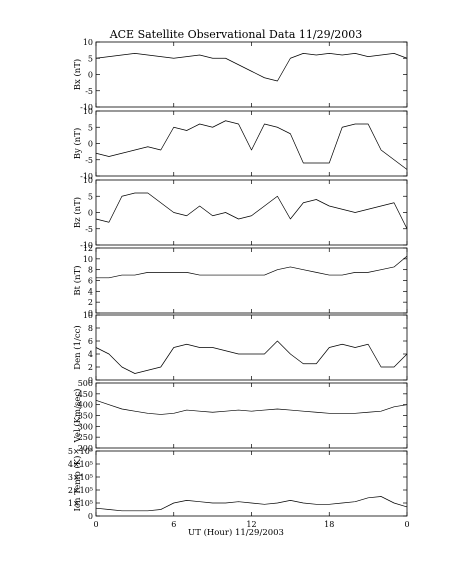  Describe the element at coordinates (85, 405) in the screenshot. I see `y-tick-label-6-4: 400` at that location.